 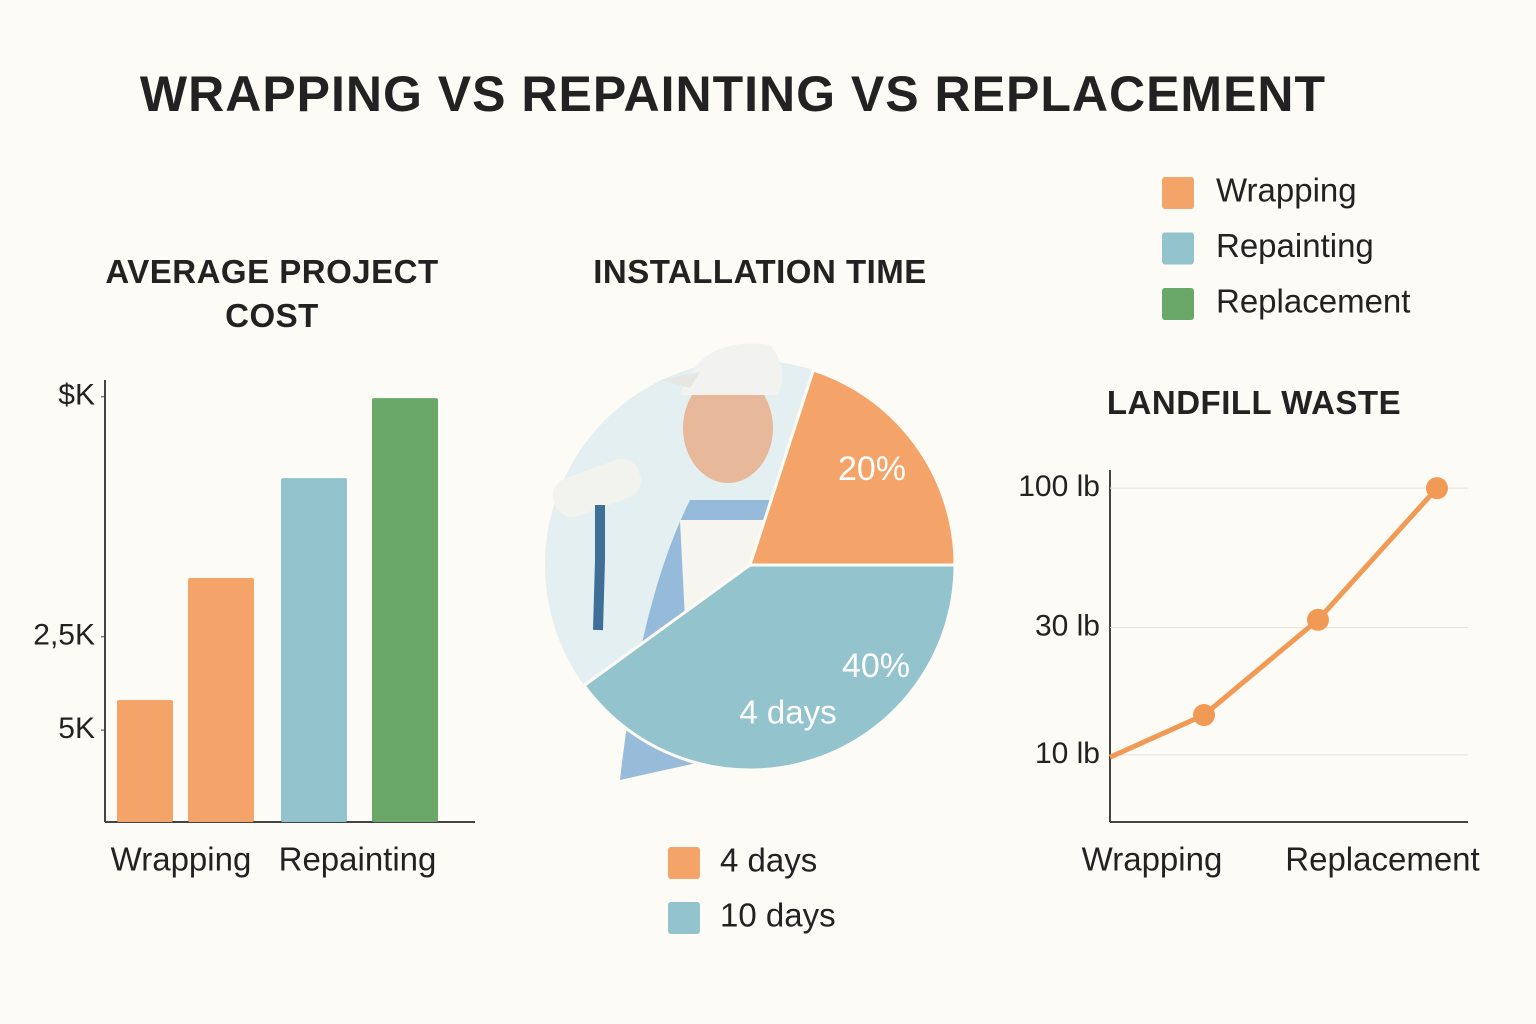 What do you see at coordinates (872, 469) in the screenshot?
I see `slice-label: 20%` at bounding box center [872, 469].